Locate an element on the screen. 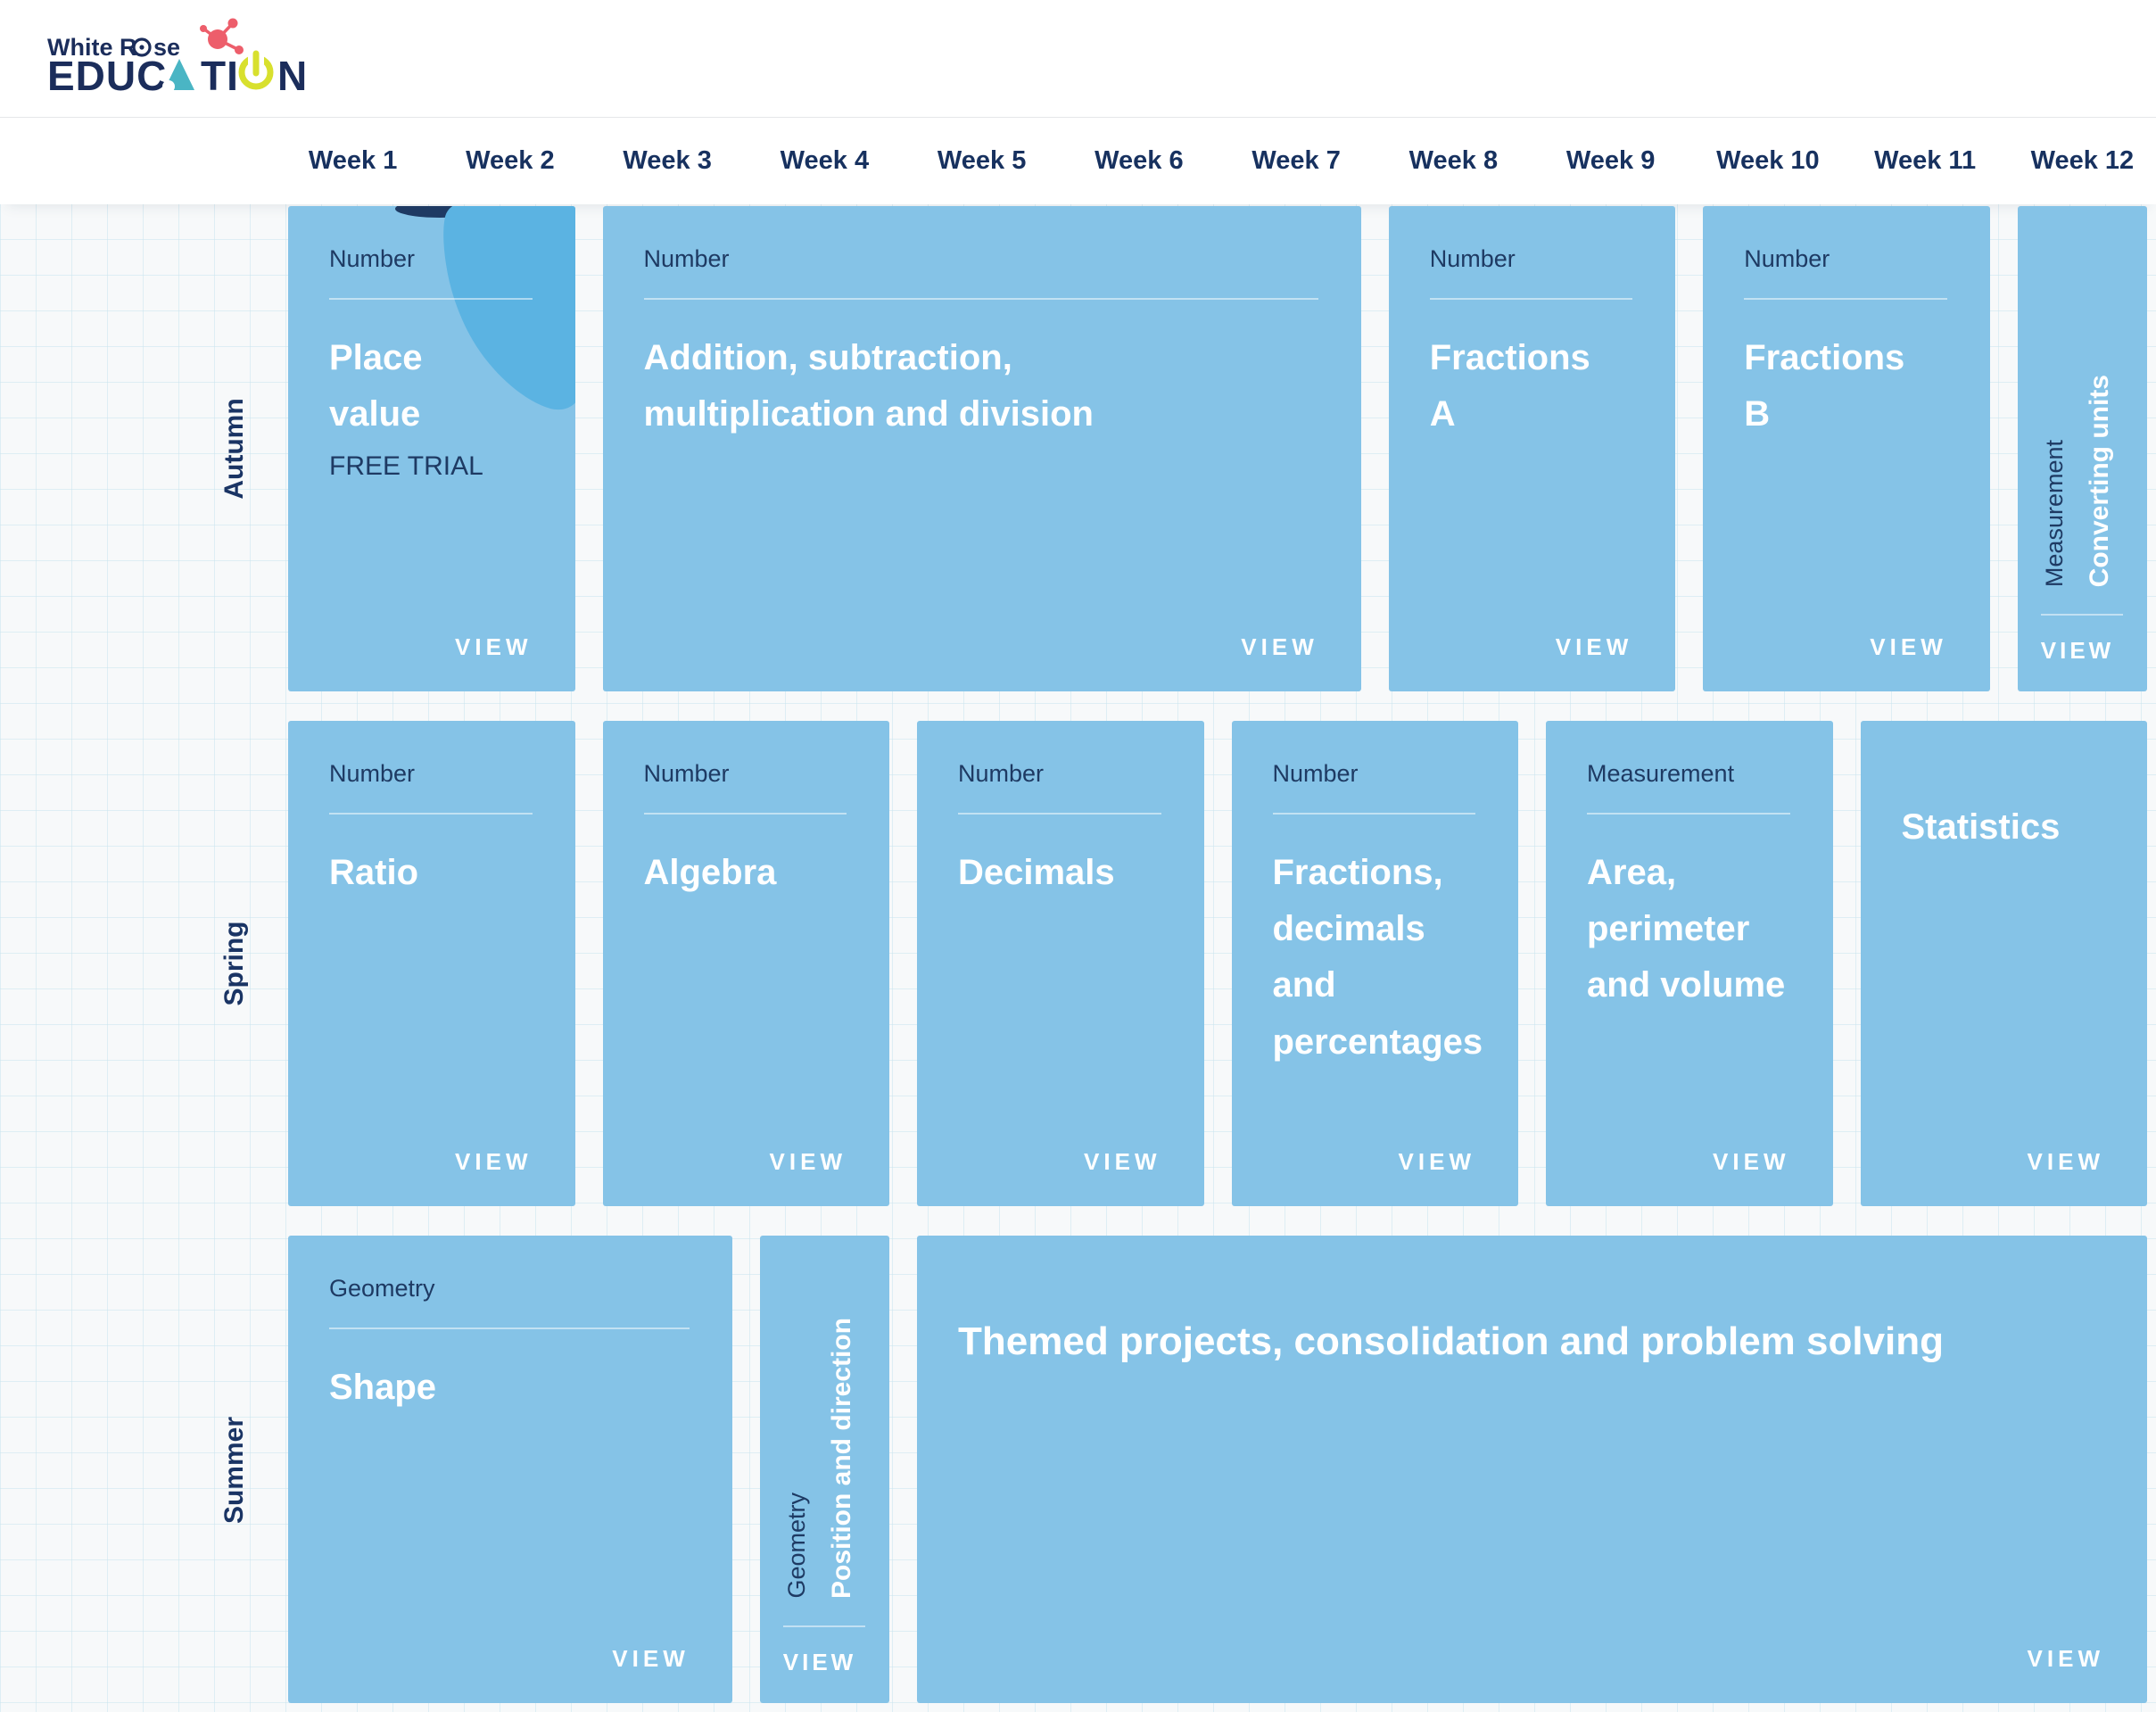  week-label-7: Week 7 is located at coordinates (1296, 160).